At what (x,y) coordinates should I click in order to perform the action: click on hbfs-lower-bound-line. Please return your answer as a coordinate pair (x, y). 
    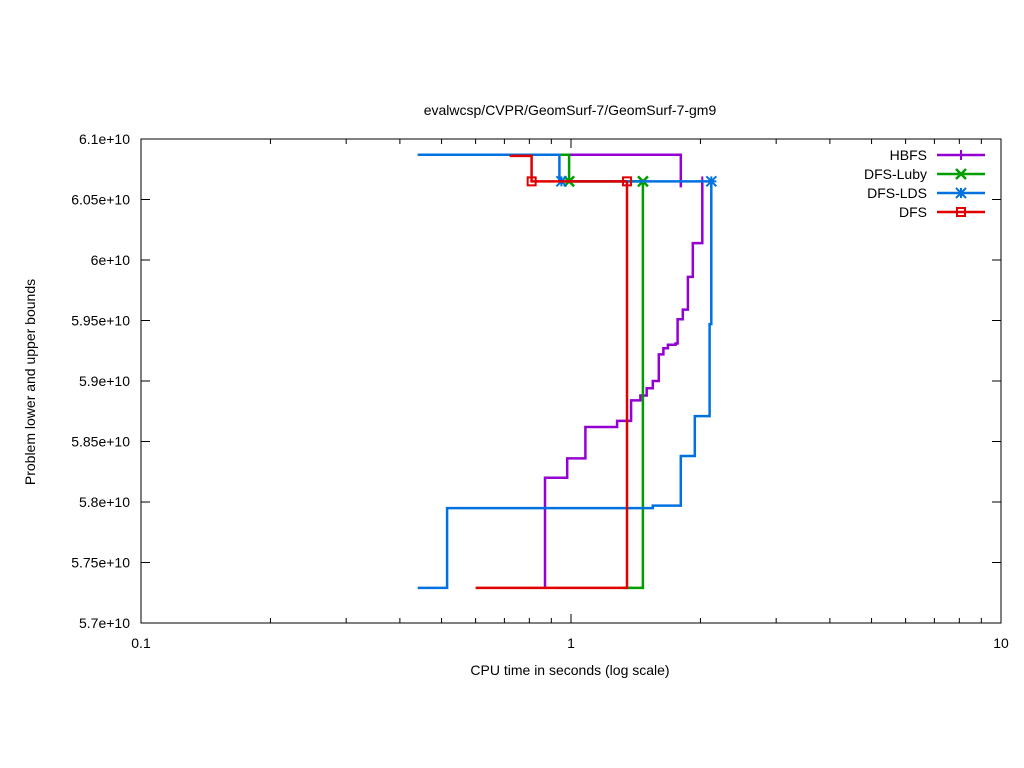
    Looking at the image, I should click on (623, 384).